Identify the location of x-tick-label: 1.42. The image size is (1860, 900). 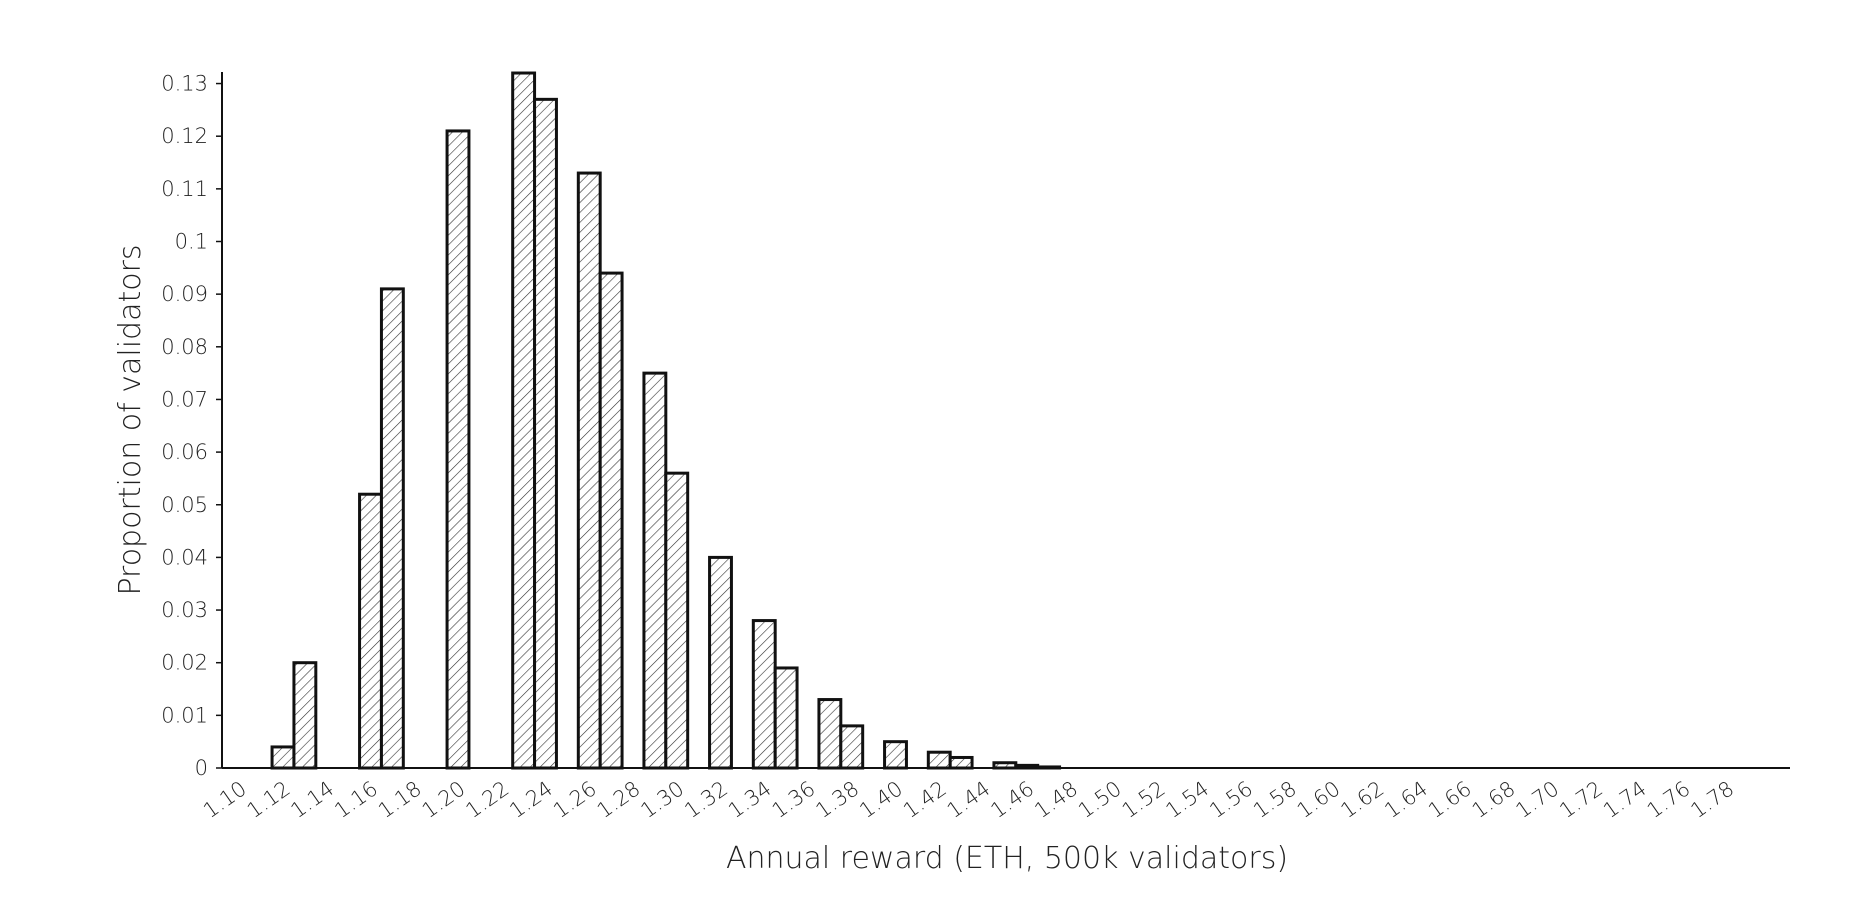
(925, 799).